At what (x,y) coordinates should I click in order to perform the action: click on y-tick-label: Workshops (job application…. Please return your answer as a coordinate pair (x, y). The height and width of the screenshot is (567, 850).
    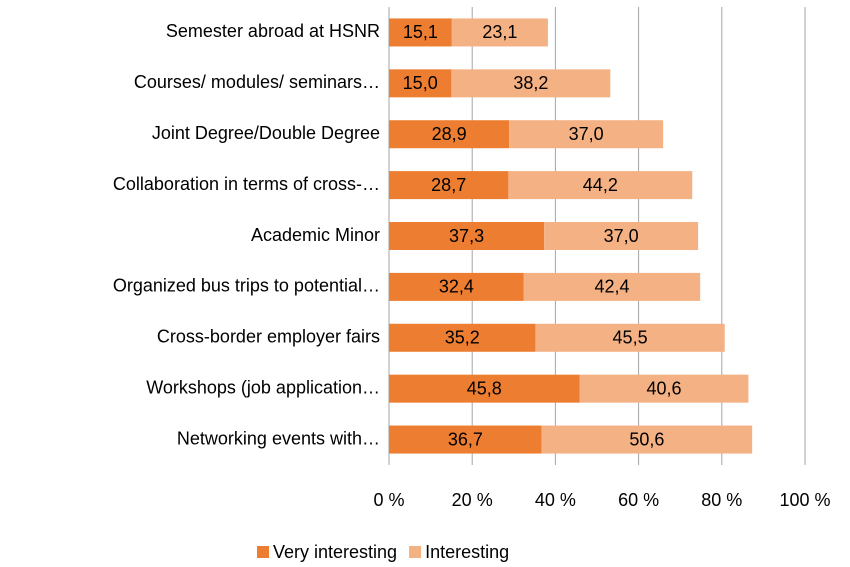
    Looking at the image, I should click on (263, 387).